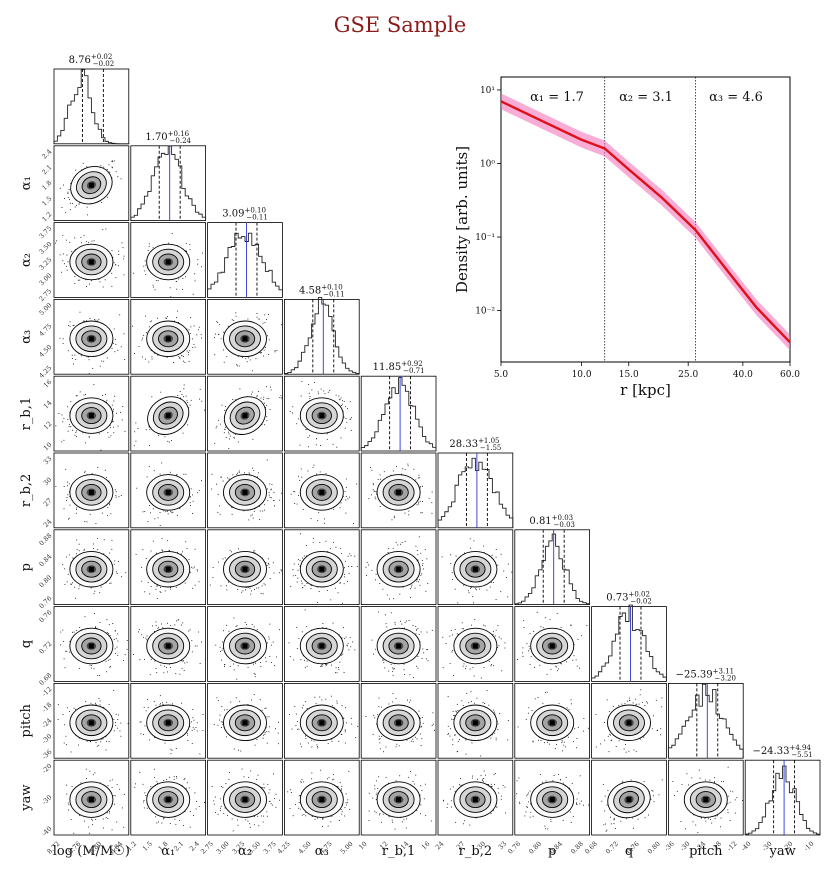 This screenshot has height=882, width=831. What do you see at coordinates (552, 559) in the screenshot?
I see `hist-p: 0.81+0.03 −0.03` at bounding box center [552, 559].